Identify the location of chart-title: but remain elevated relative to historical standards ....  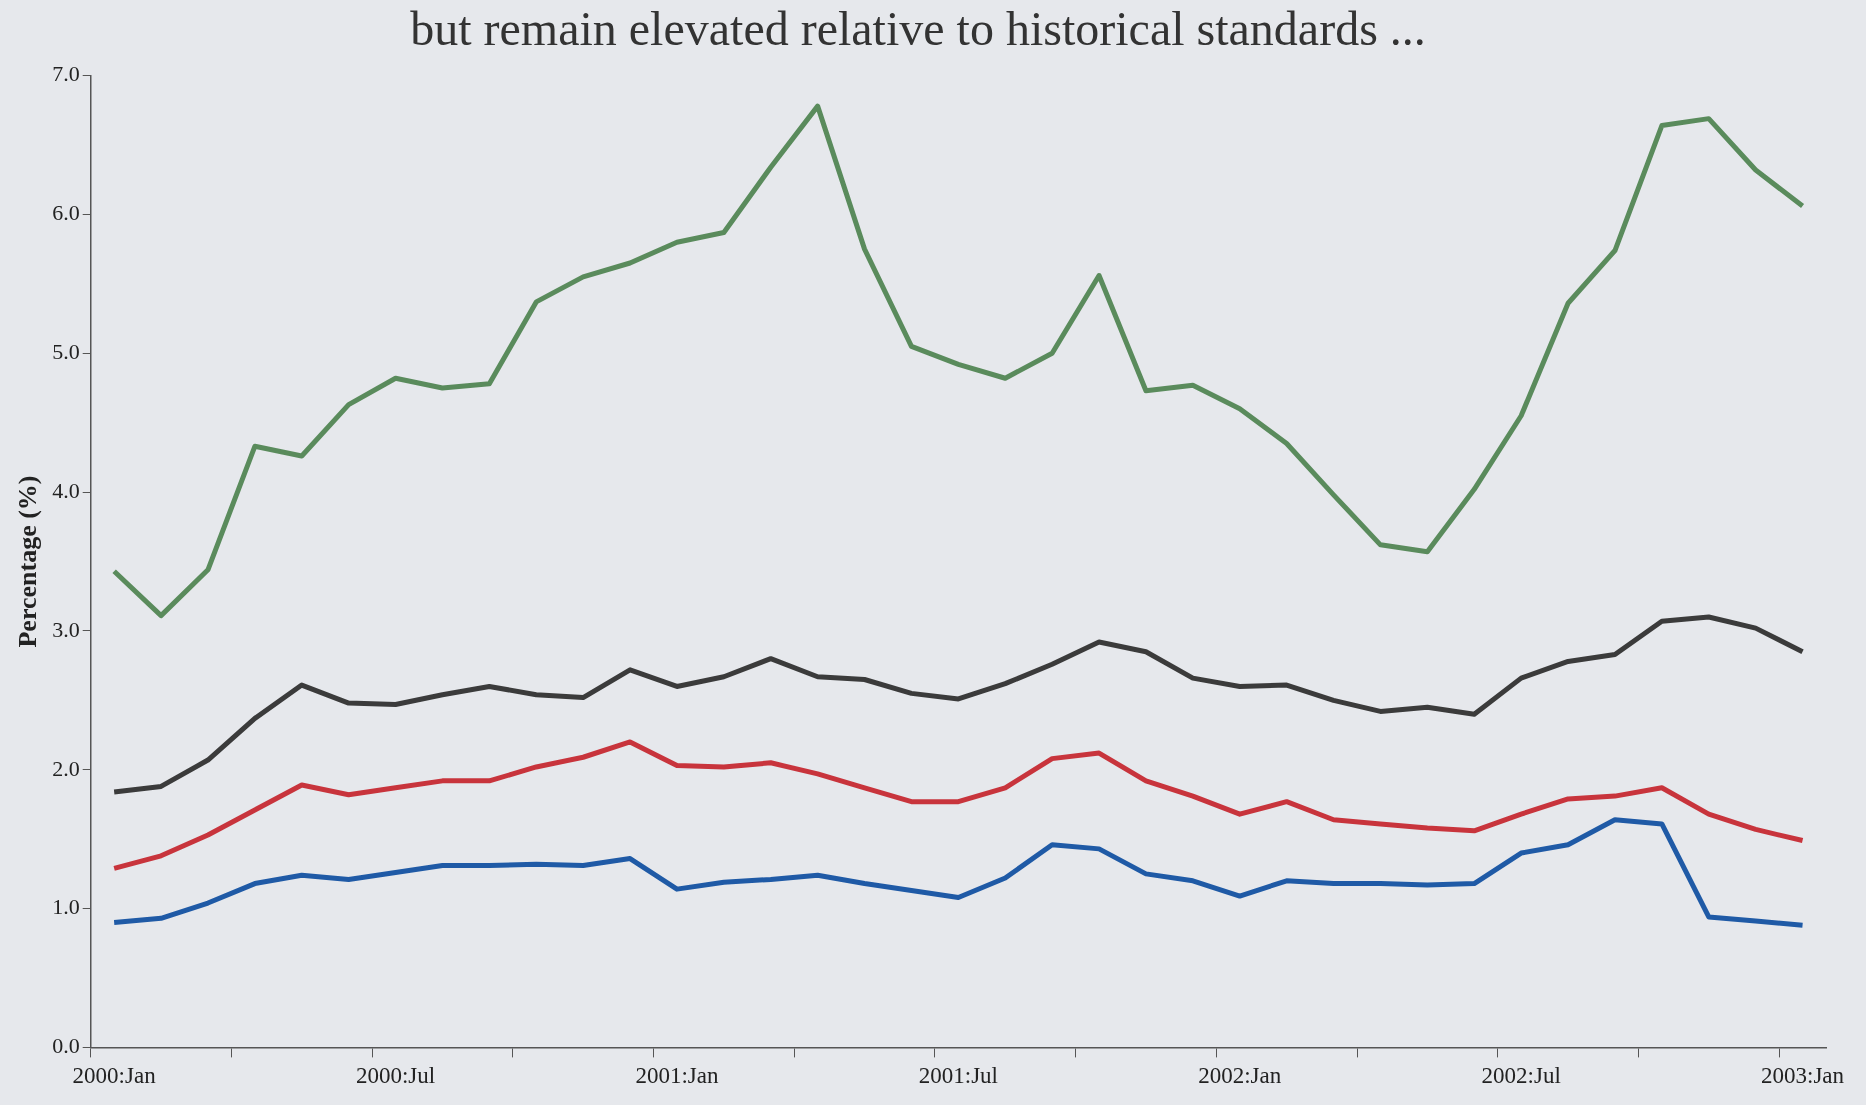
(918, 29).